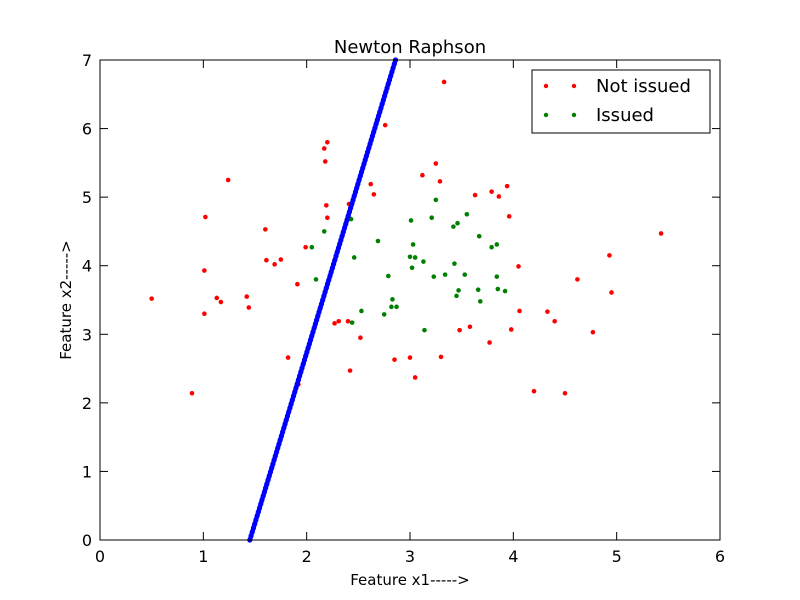 The height and width of the screenshot is (600, 800). I want to click on legend-label-not-issued: Not issued, so click(643, 86).